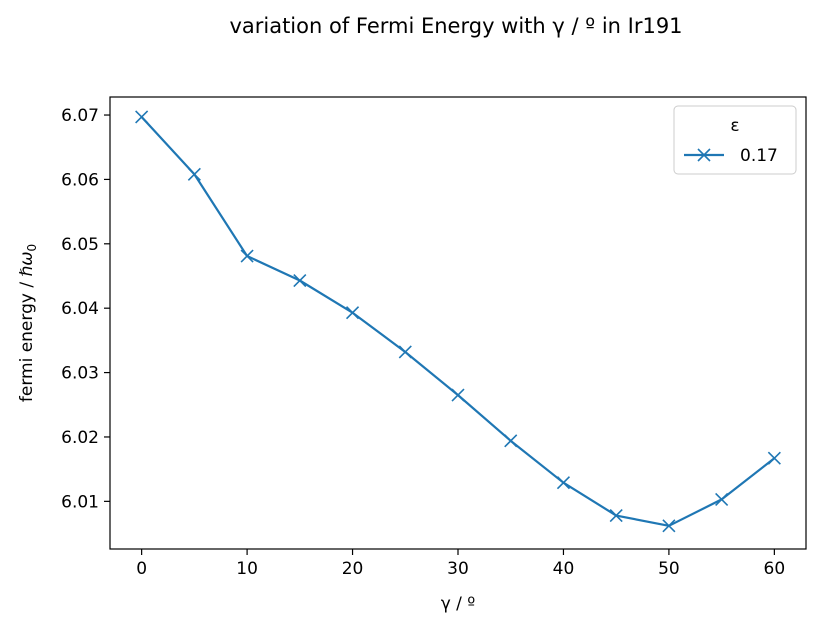 The width and height of the screenshot is (821, 627). Describe the element at coordinates (80, 116) in the screenshot. I see `y-tick-label: 6.07` at that location.